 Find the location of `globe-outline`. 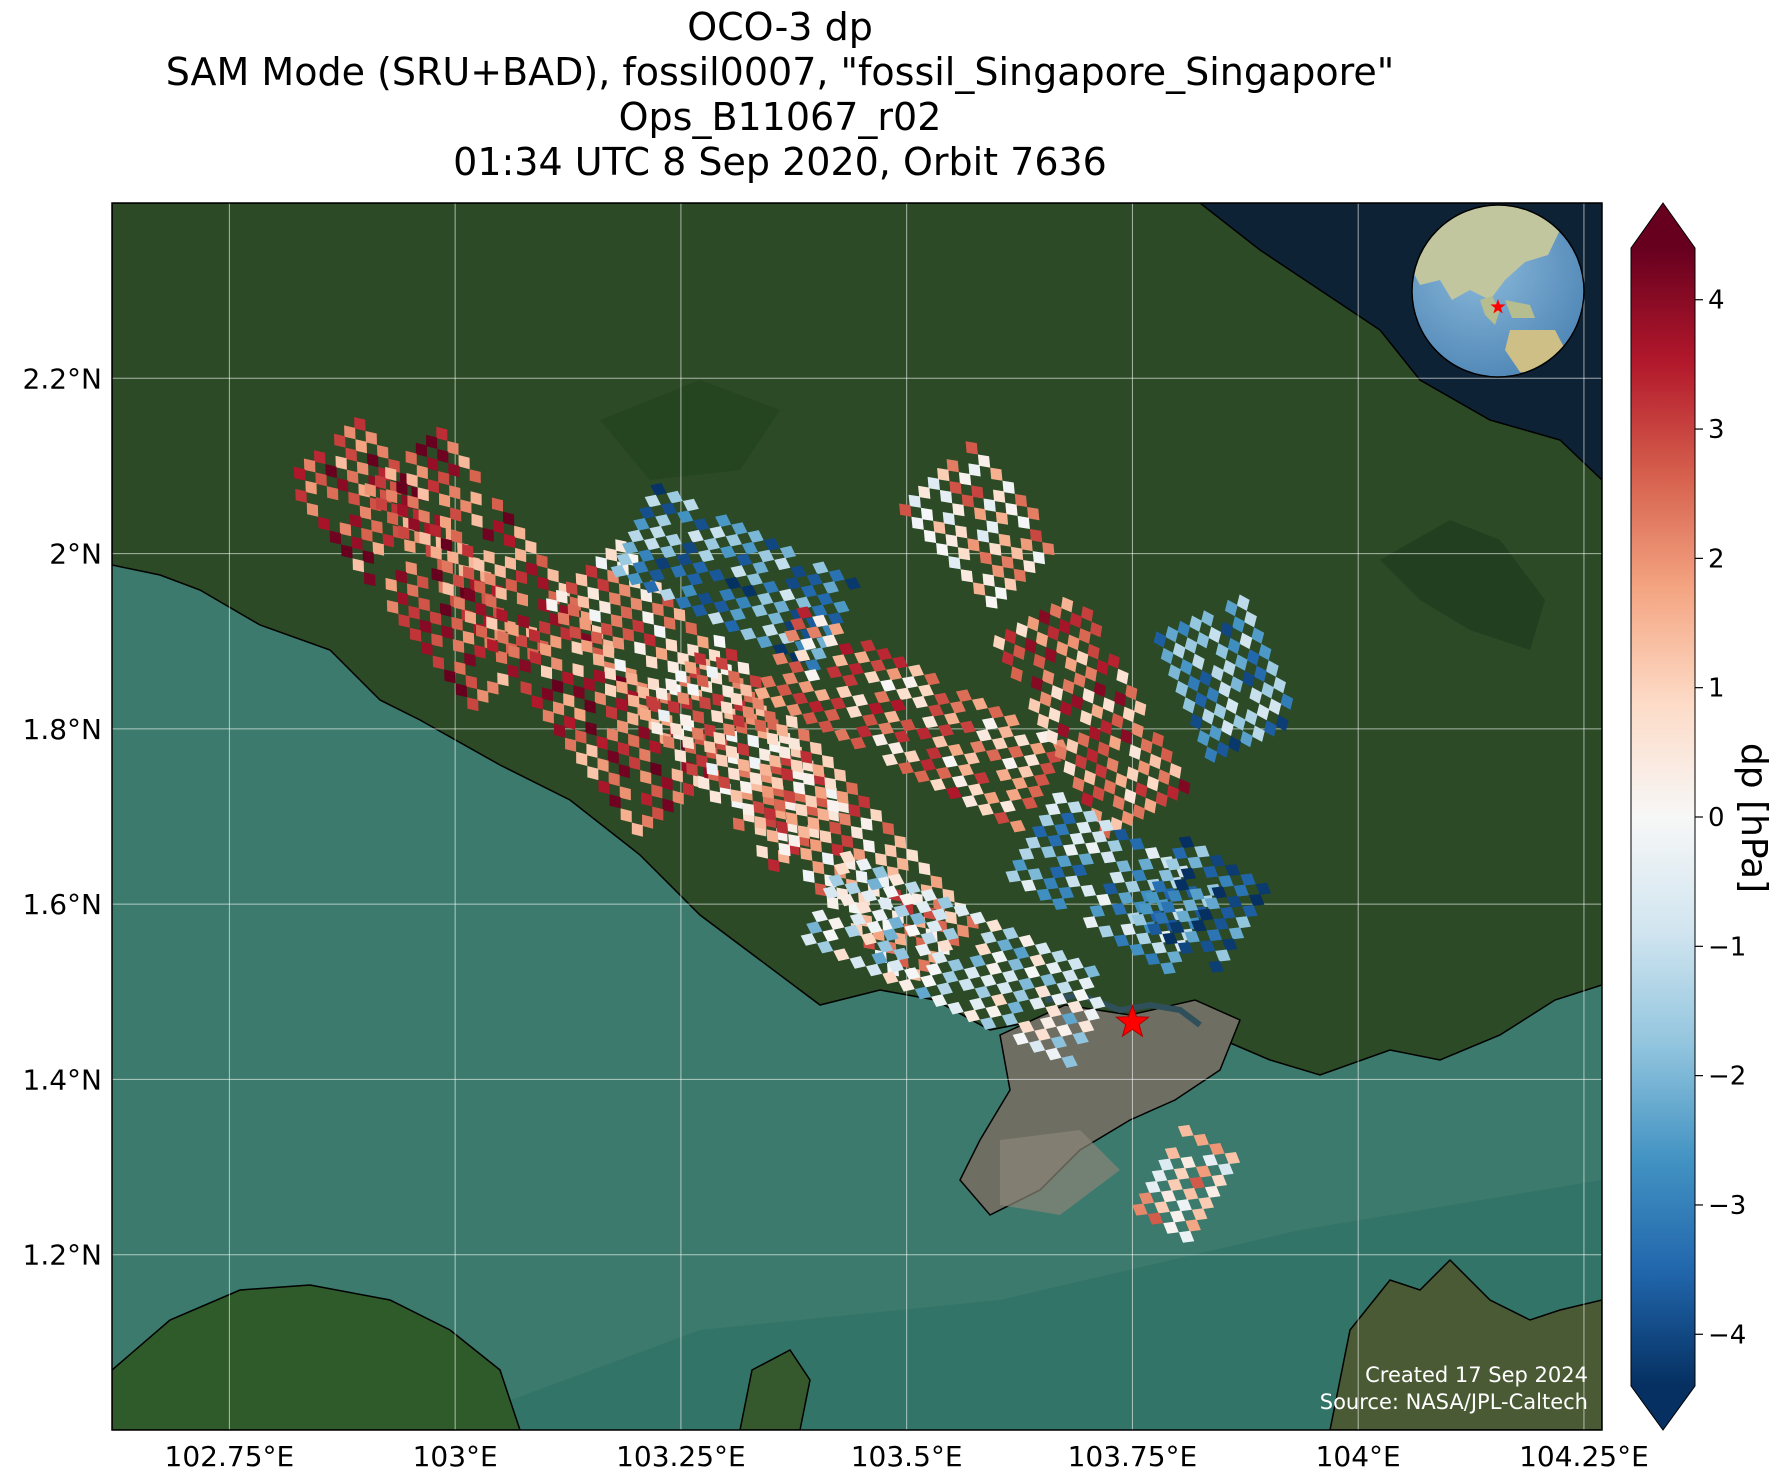

globe-outline is located at coordinates (1498, 291).